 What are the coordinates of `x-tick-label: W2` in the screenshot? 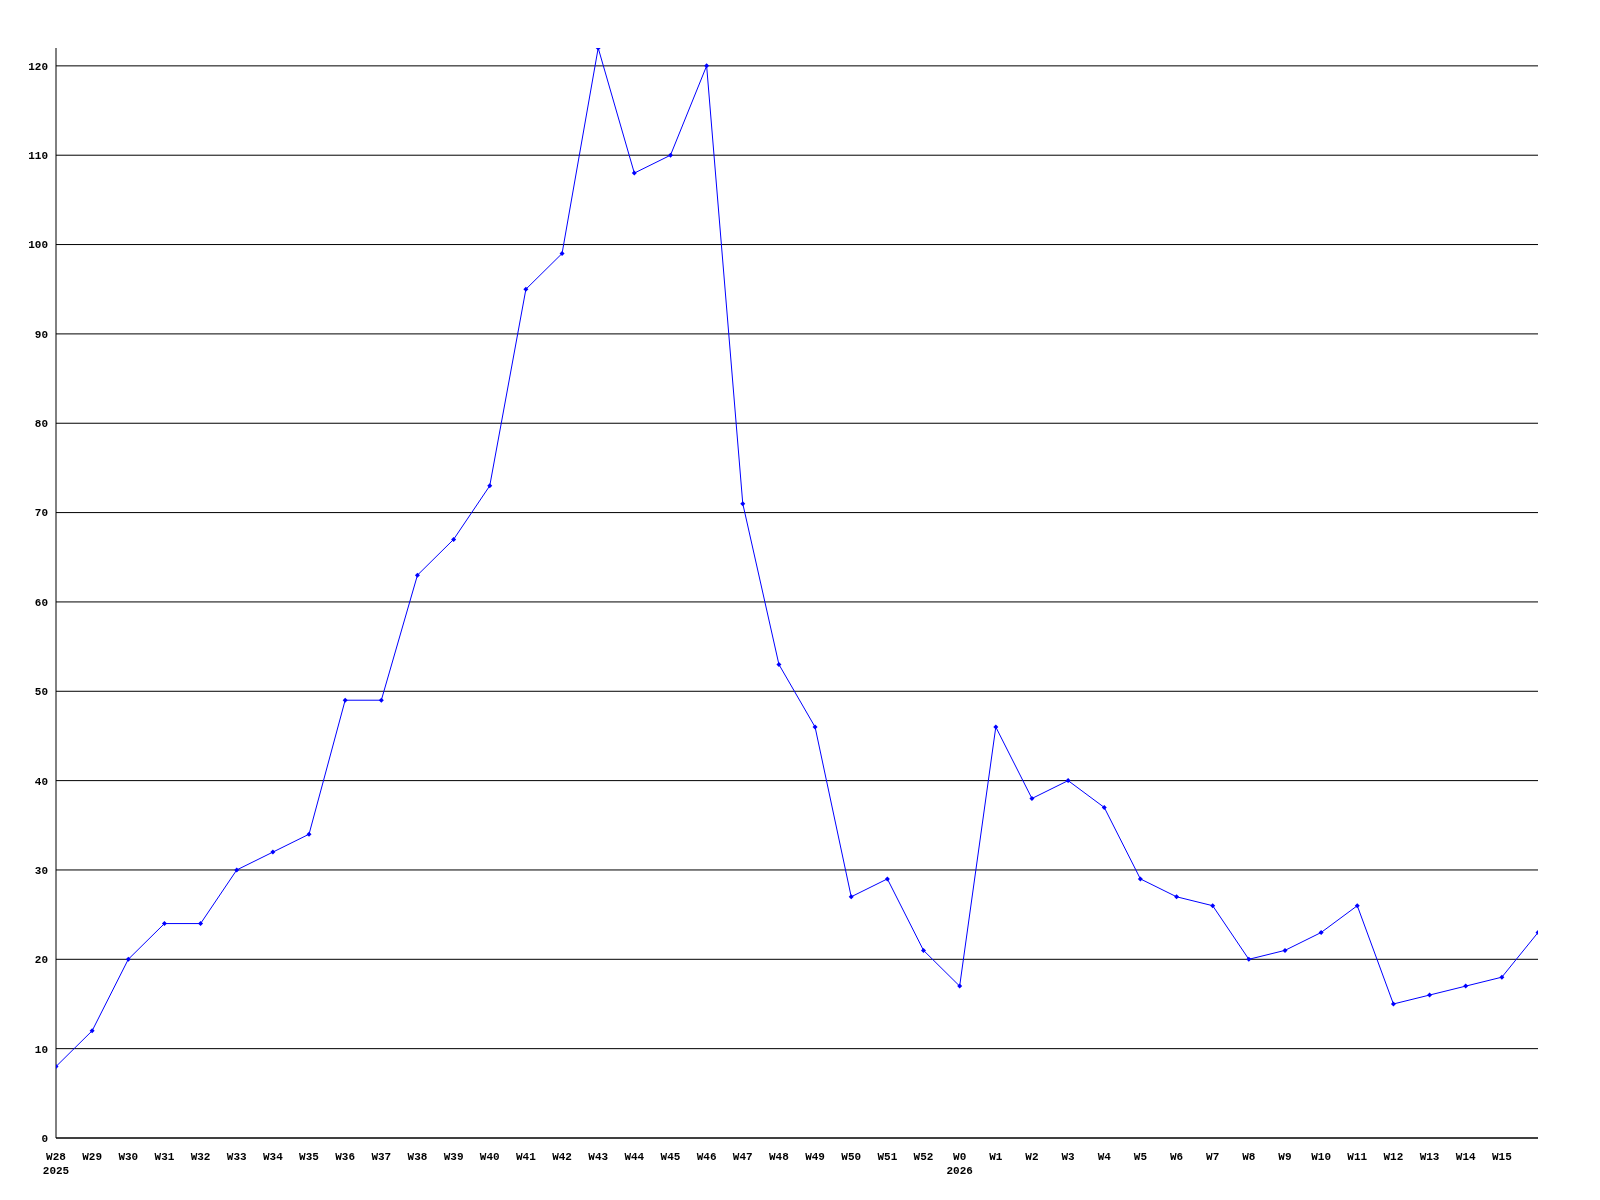 It's located at (1032, 1157).